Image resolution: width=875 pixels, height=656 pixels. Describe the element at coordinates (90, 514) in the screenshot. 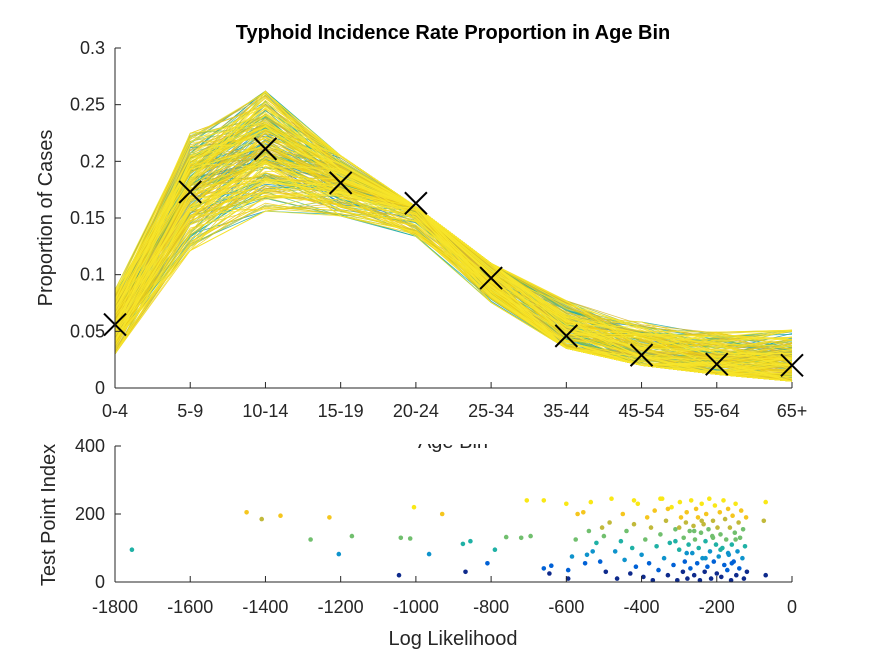

I see `y-tick-label: 200` at that location.